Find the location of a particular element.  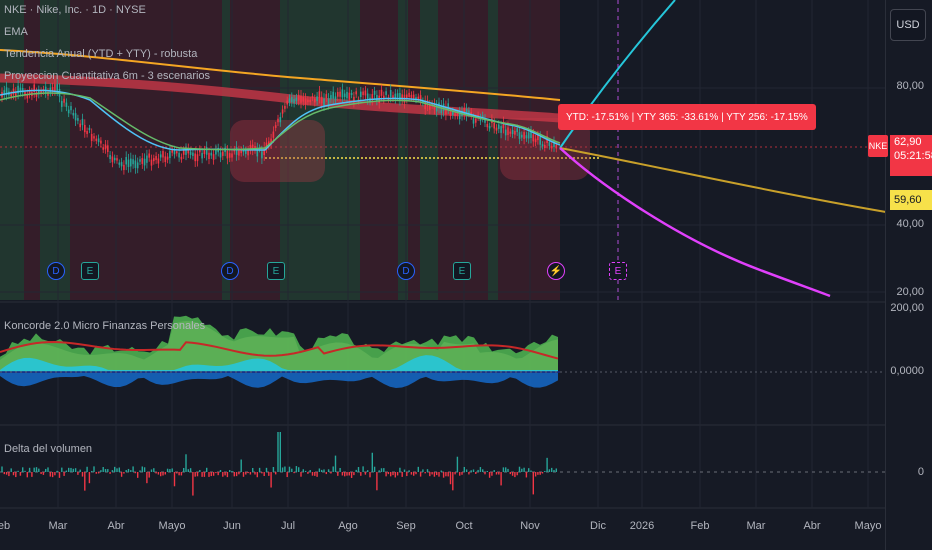

indicator-trend-label: Tendencia Anual (YTD + YTY) - robusta is located at coordinates (101, 54).